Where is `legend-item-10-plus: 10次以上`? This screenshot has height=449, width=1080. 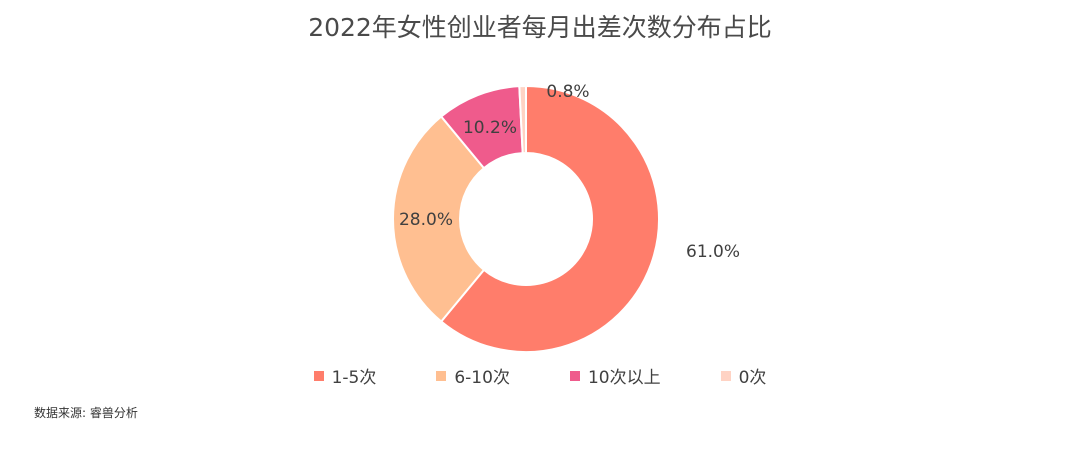 legend-item-10-plus: 10次以上 is located at coordinates (615, 375).